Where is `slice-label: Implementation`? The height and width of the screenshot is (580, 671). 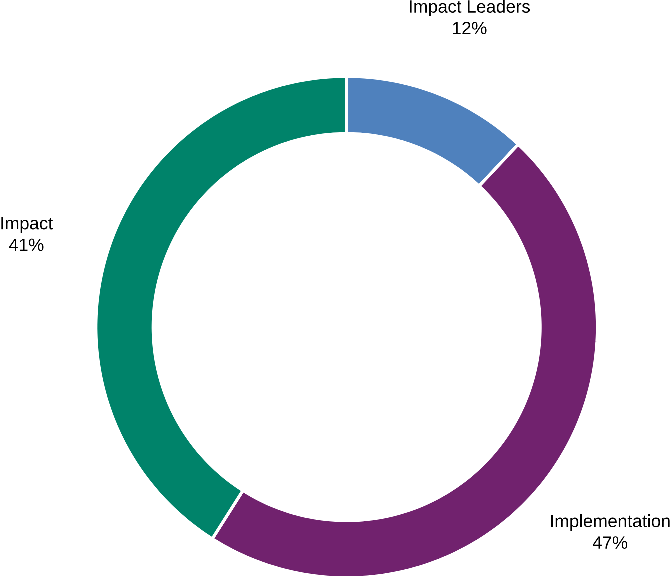 slice-label: Implementation is located at coordinates (610, 523).